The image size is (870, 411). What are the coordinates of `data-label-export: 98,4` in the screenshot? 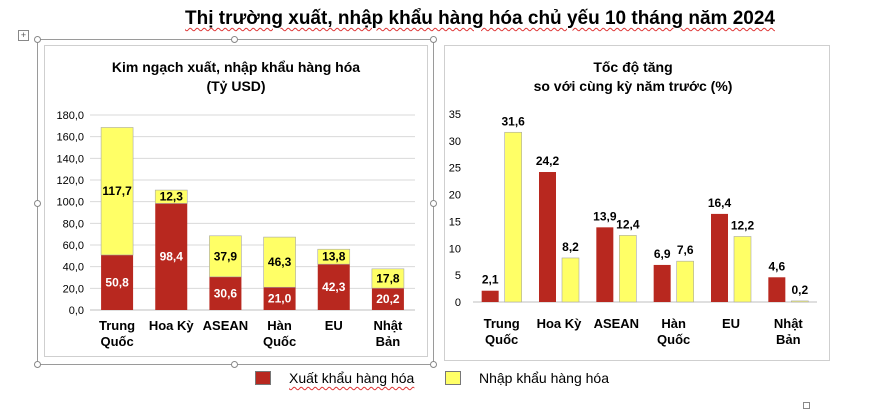 It's located at (172, 257).